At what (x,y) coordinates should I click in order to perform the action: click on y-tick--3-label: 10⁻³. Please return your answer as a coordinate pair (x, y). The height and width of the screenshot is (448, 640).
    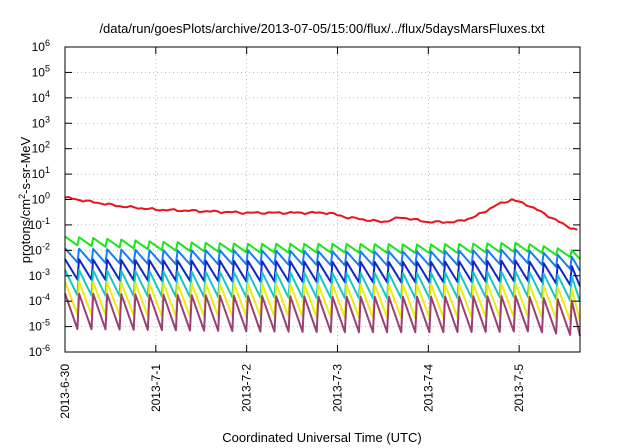
    Looking at the image, I should click on (39, 275).